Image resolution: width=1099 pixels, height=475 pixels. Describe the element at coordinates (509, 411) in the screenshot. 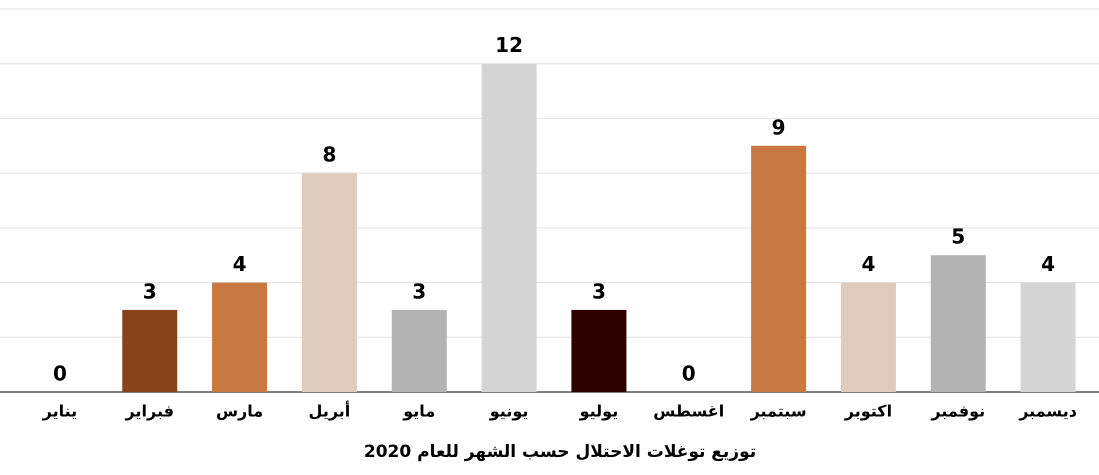

I see `x-tick-label: يونيو` at that location.